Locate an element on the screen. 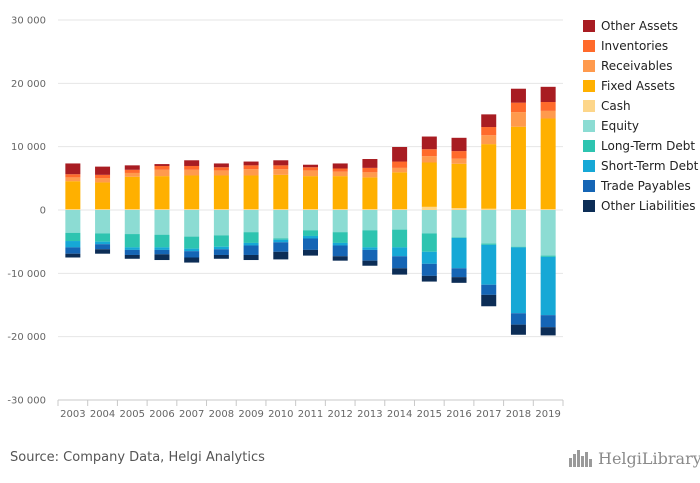  legend-swatch-trade-payables is located at coordinates (589, 186).